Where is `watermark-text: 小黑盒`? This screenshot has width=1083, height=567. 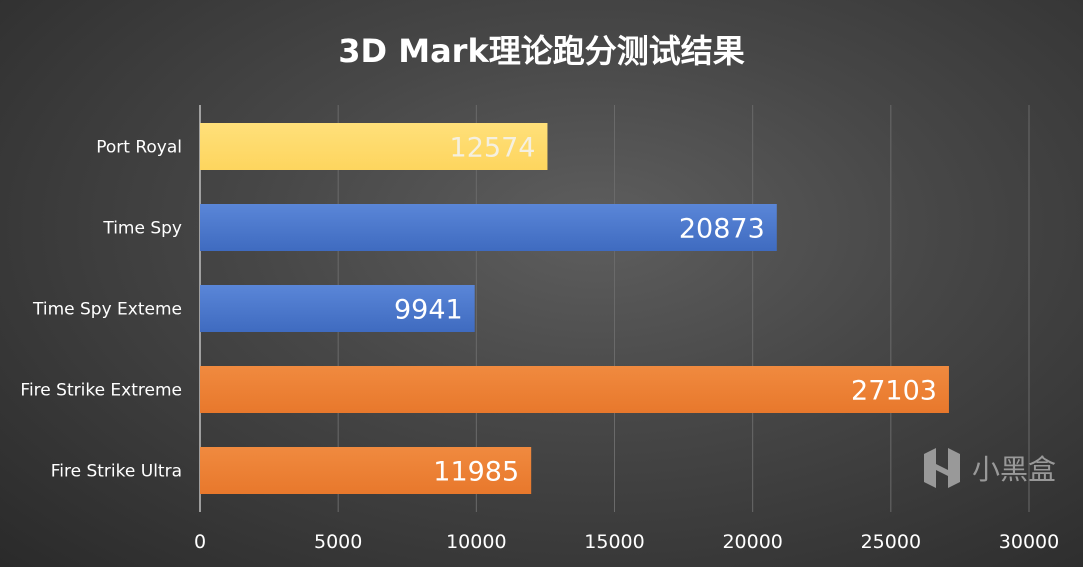
watermark-text: 小黑盒 is located at coordinates (1014, 469).